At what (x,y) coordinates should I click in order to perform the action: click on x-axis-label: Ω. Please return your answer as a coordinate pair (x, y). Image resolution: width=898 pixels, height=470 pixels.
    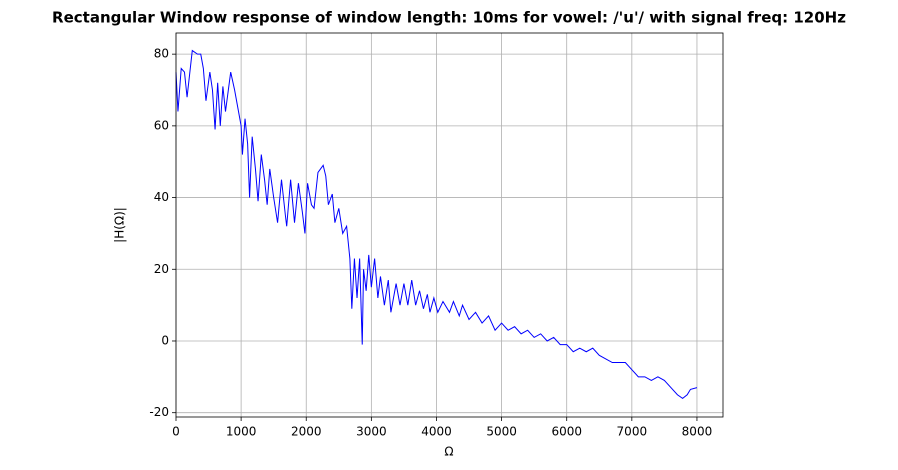
    Looking at the image, I should click on (448, 452).